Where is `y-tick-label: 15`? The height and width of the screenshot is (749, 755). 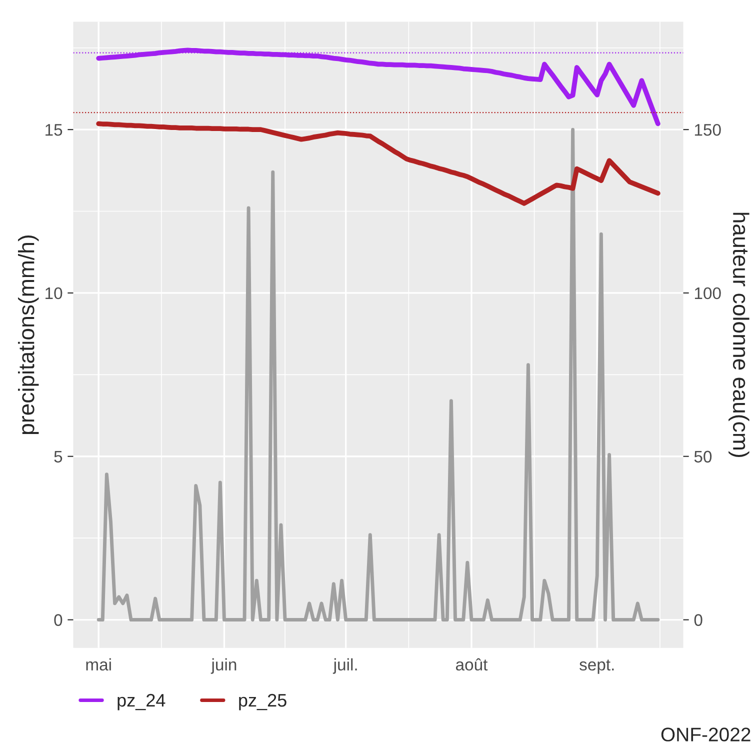
y-tick-label: 15 is located at coordinates (54, 130).